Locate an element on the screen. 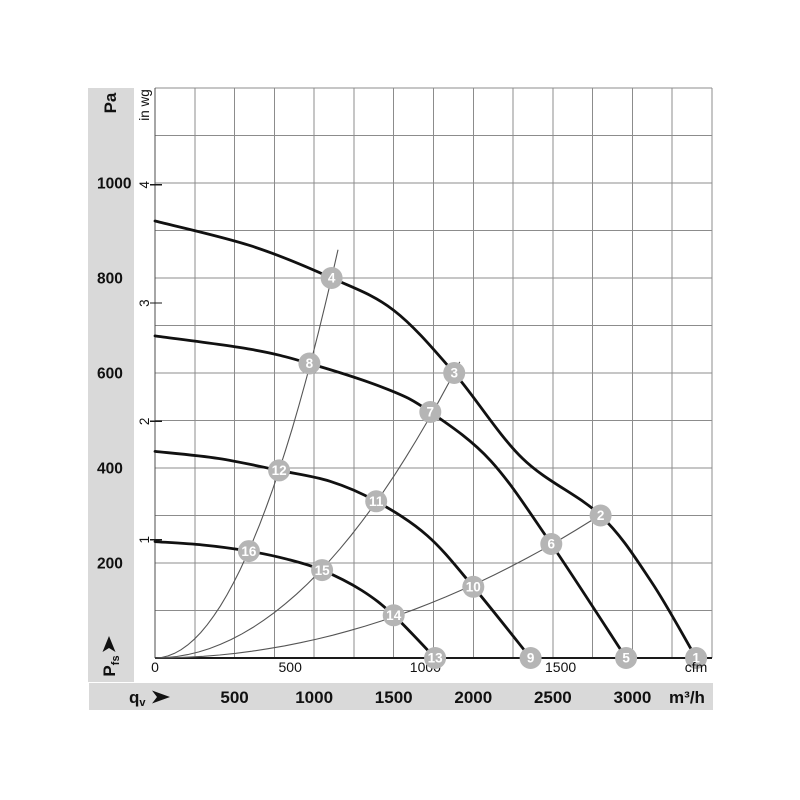 The height and width of the screenshot is (800, 800). operating-point-number: 6 is located at coordinates (552, 544).